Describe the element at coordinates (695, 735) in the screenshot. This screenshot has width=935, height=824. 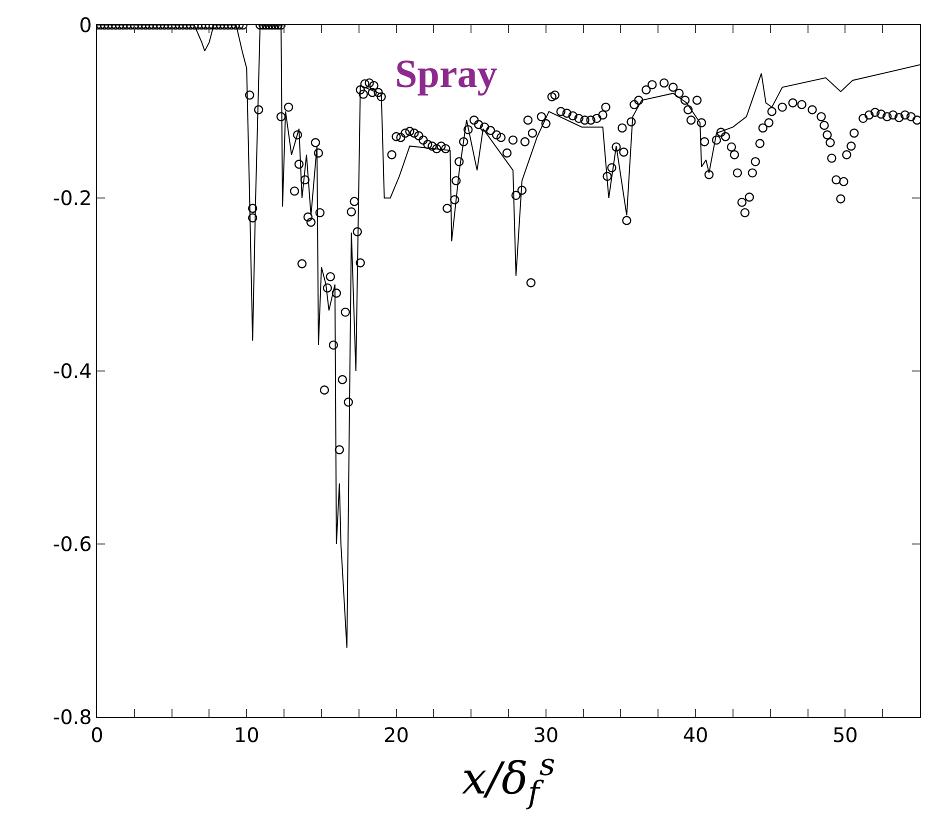
I see `x-tick-label: 40` at that location.